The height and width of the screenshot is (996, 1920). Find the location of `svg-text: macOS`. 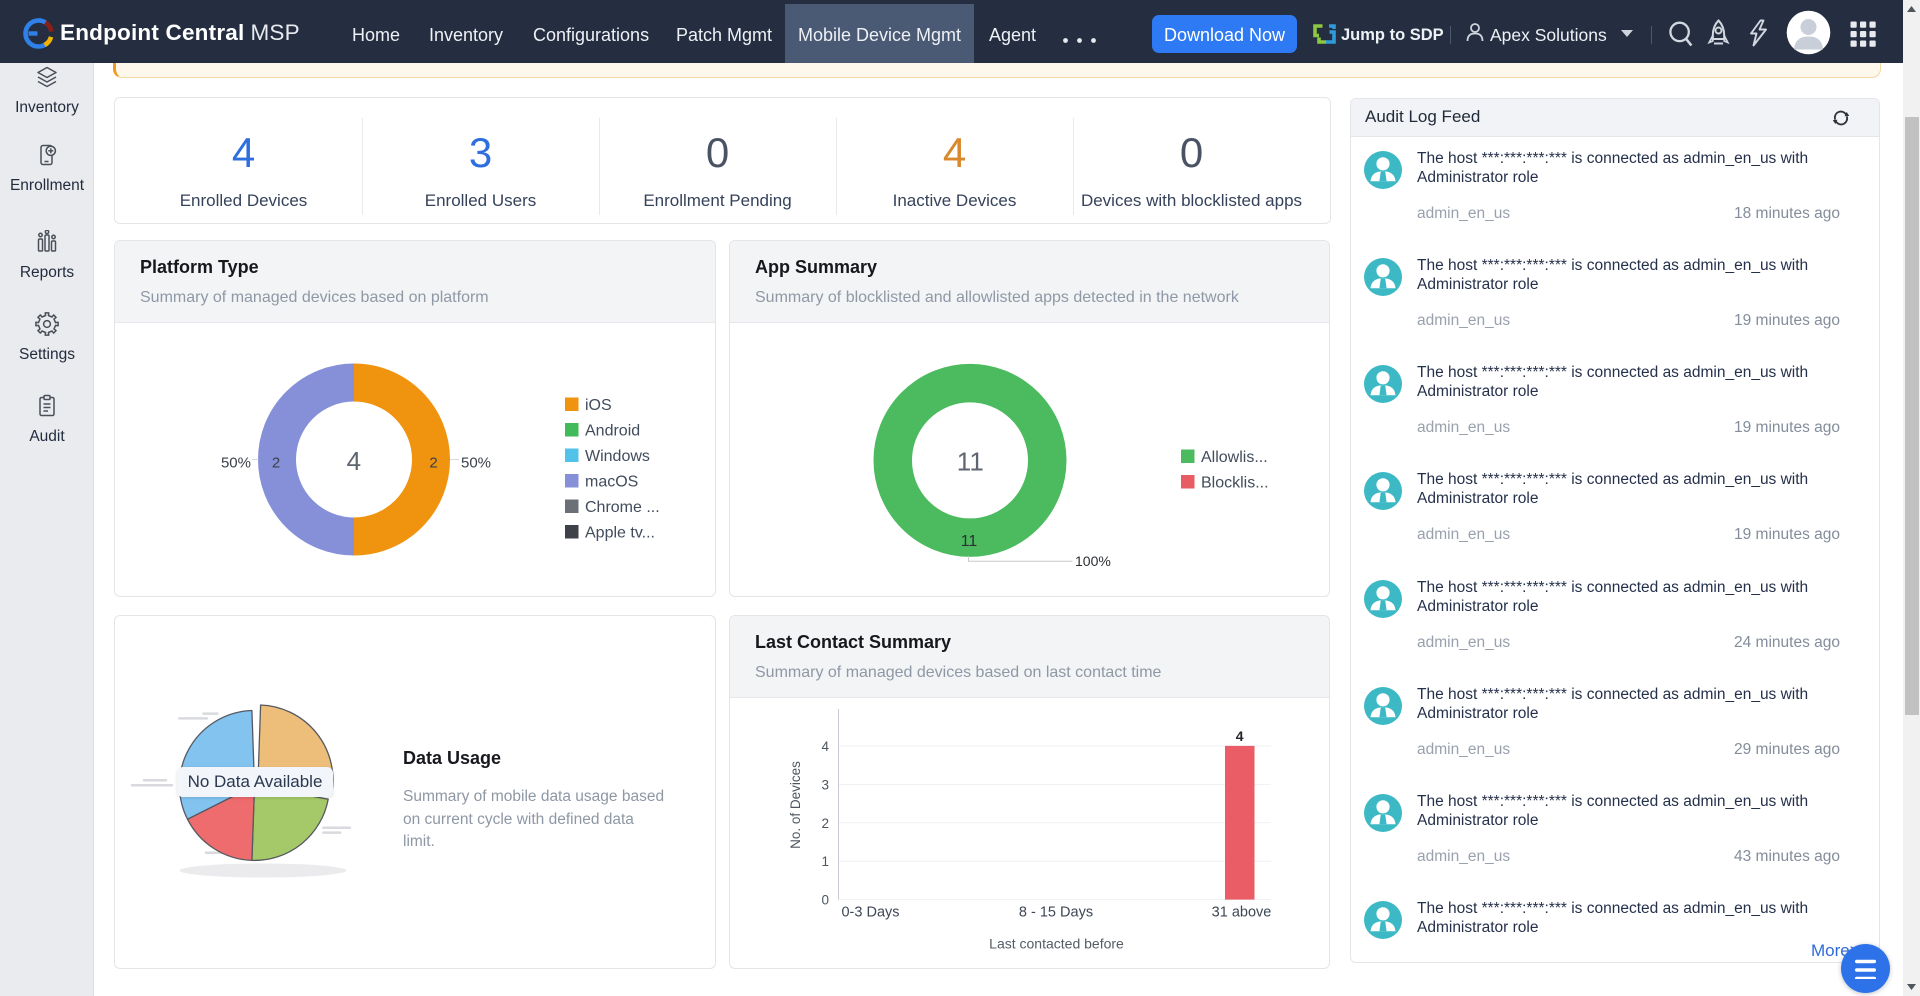

svg-text: macOS is located at coordinates (611, 482).